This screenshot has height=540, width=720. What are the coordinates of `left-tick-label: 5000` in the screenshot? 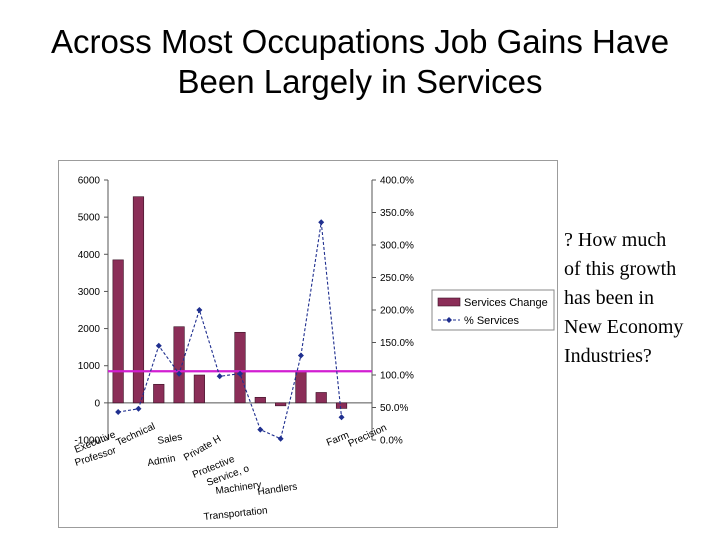 It's located at (89, 218).